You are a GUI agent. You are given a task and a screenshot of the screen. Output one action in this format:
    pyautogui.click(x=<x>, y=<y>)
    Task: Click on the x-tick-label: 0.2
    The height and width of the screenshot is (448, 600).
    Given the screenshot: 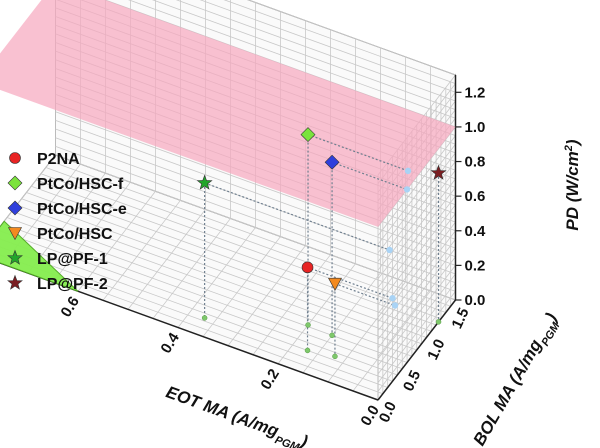 What is the action you would take?
    pyautogui.click(x=269, y=379)
    